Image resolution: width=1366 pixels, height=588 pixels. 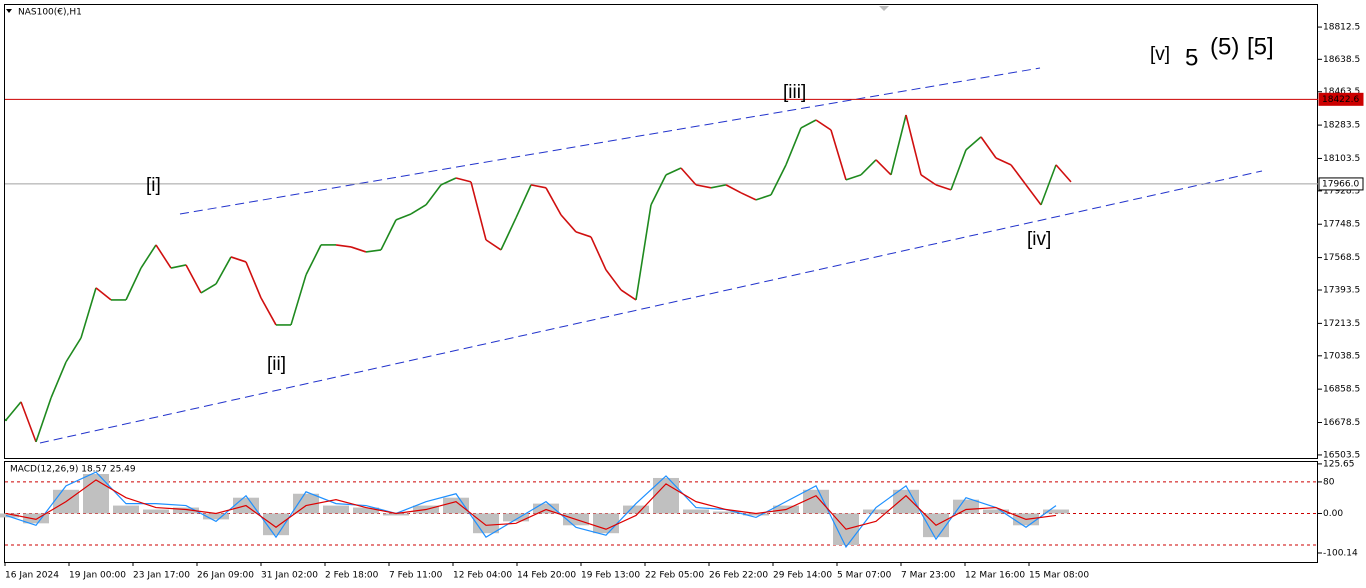 I want to click on y-tick-label: 17213.5, so click(x=1341, y=324).